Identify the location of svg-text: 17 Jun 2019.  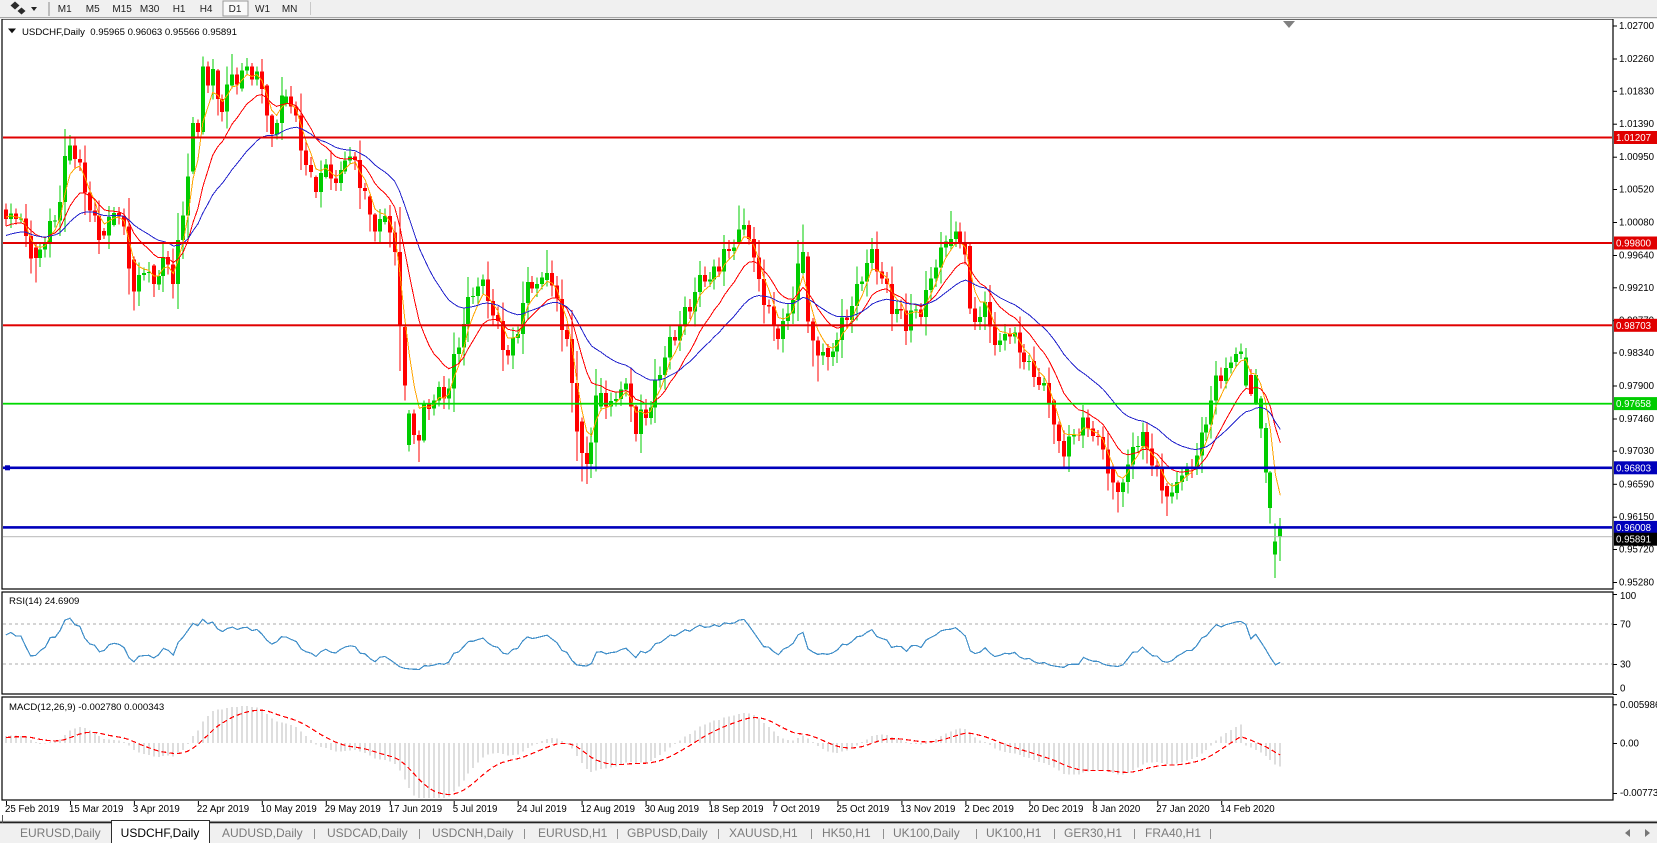
(415, 809).